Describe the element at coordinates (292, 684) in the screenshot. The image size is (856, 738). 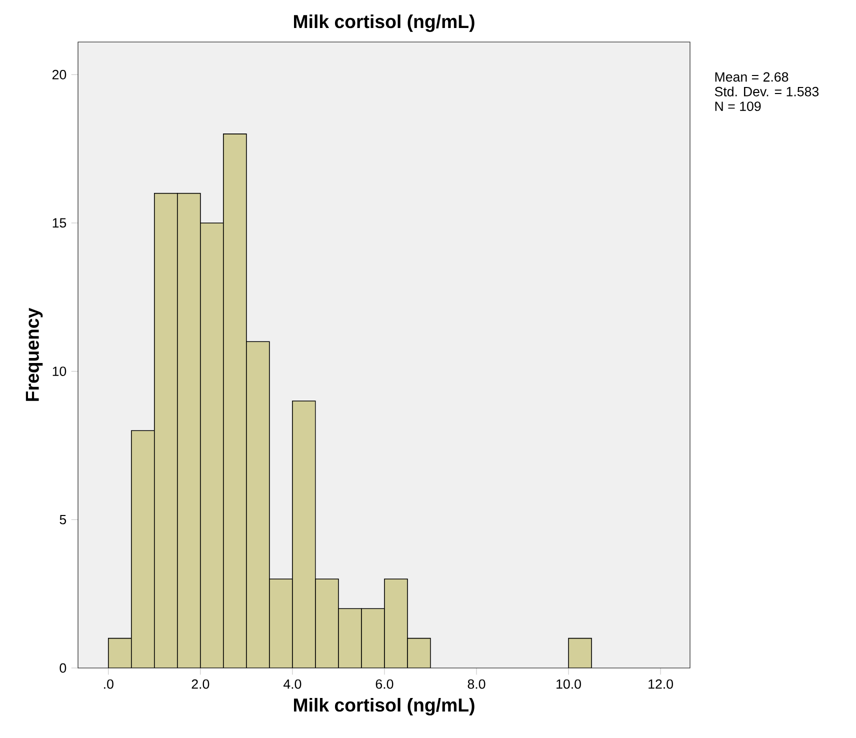
I see `x-tick-label: 4.0` at that location.